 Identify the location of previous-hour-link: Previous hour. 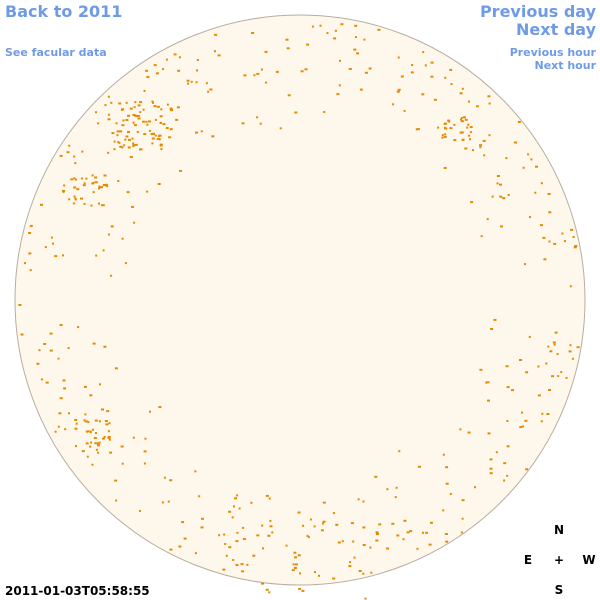
(553, 52).